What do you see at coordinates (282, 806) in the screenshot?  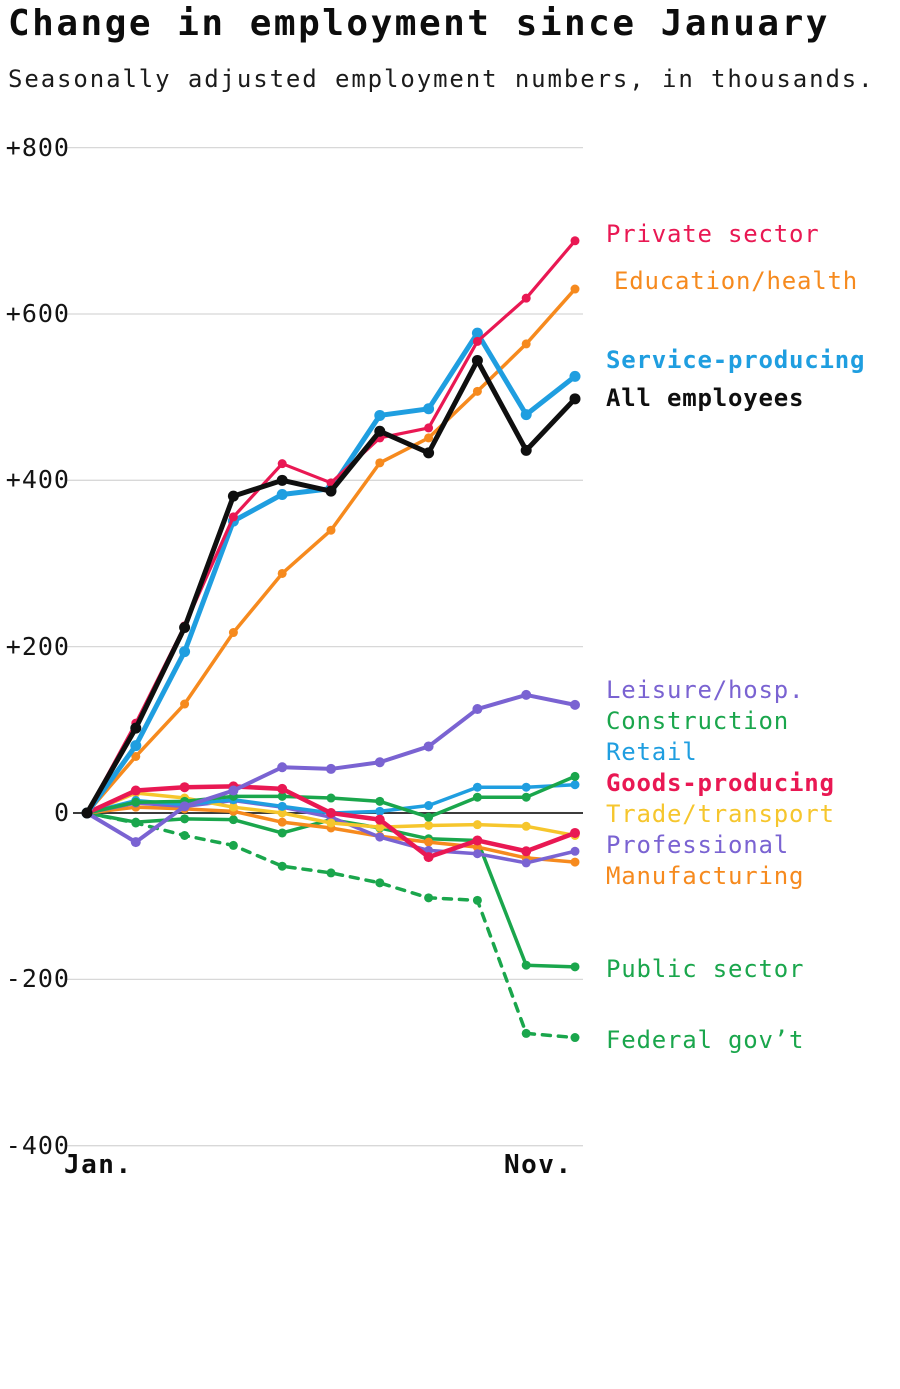 I see `series-dot-retail-May` at bounding box center [282, 806].